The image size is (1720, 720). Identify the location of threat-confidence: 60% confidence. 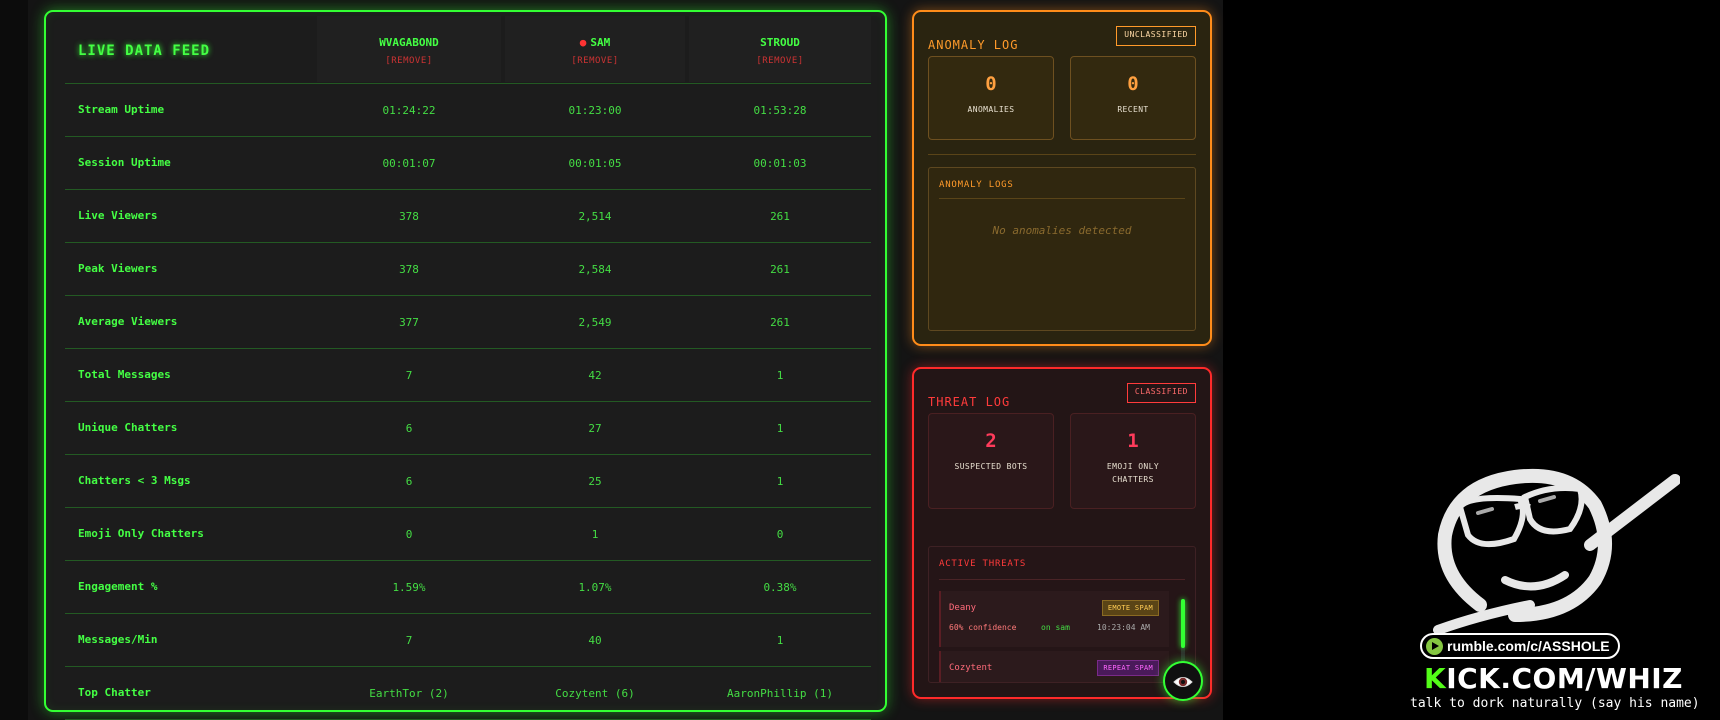
(983, 627).